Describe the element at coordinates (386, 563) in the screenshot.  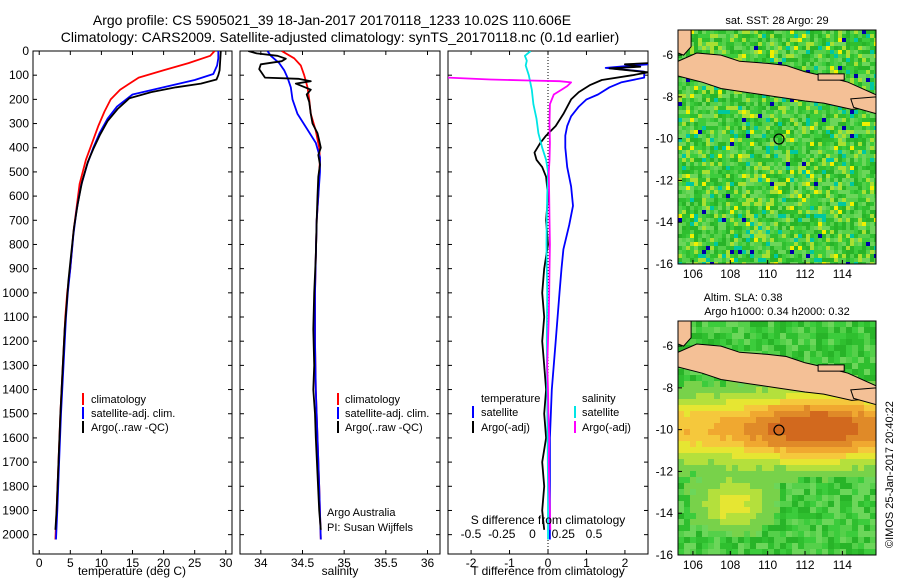
I see `x-tick-label: 35.5` at that location.